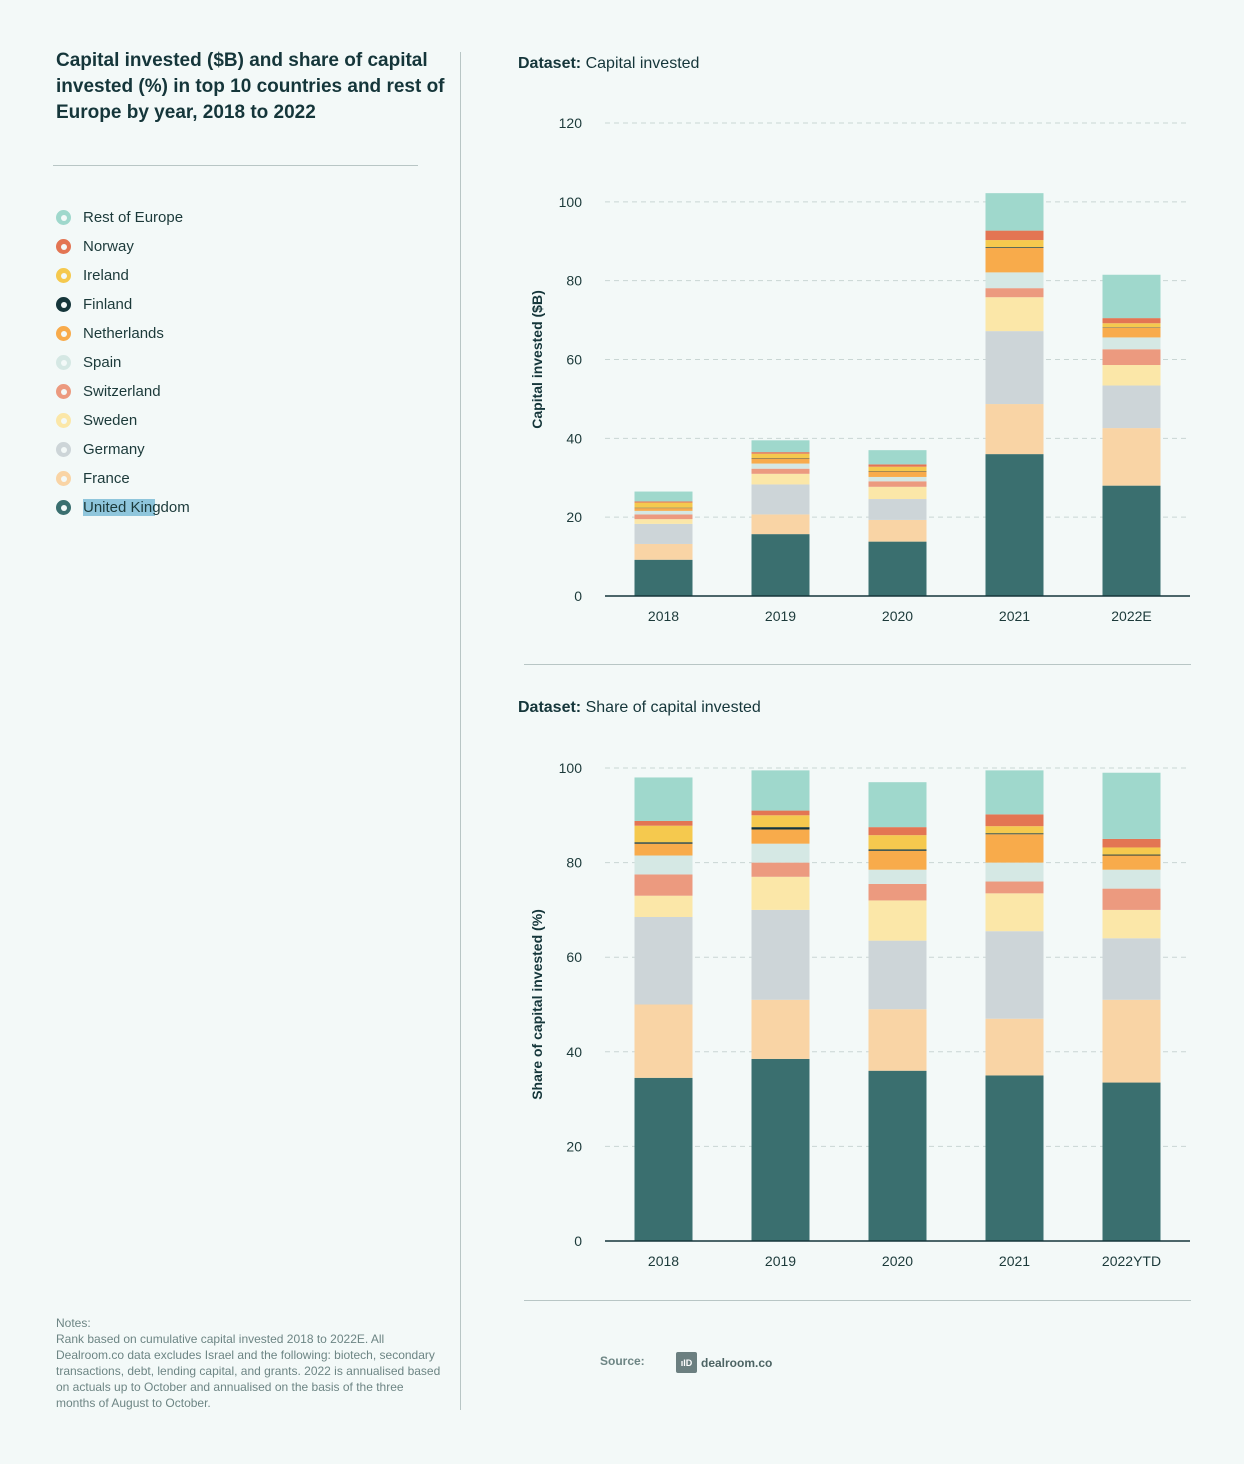  What do you see at coordinates (857, 1300) in the screenshot?
I see `bottom-divider` at bounding box center [857, 1300].